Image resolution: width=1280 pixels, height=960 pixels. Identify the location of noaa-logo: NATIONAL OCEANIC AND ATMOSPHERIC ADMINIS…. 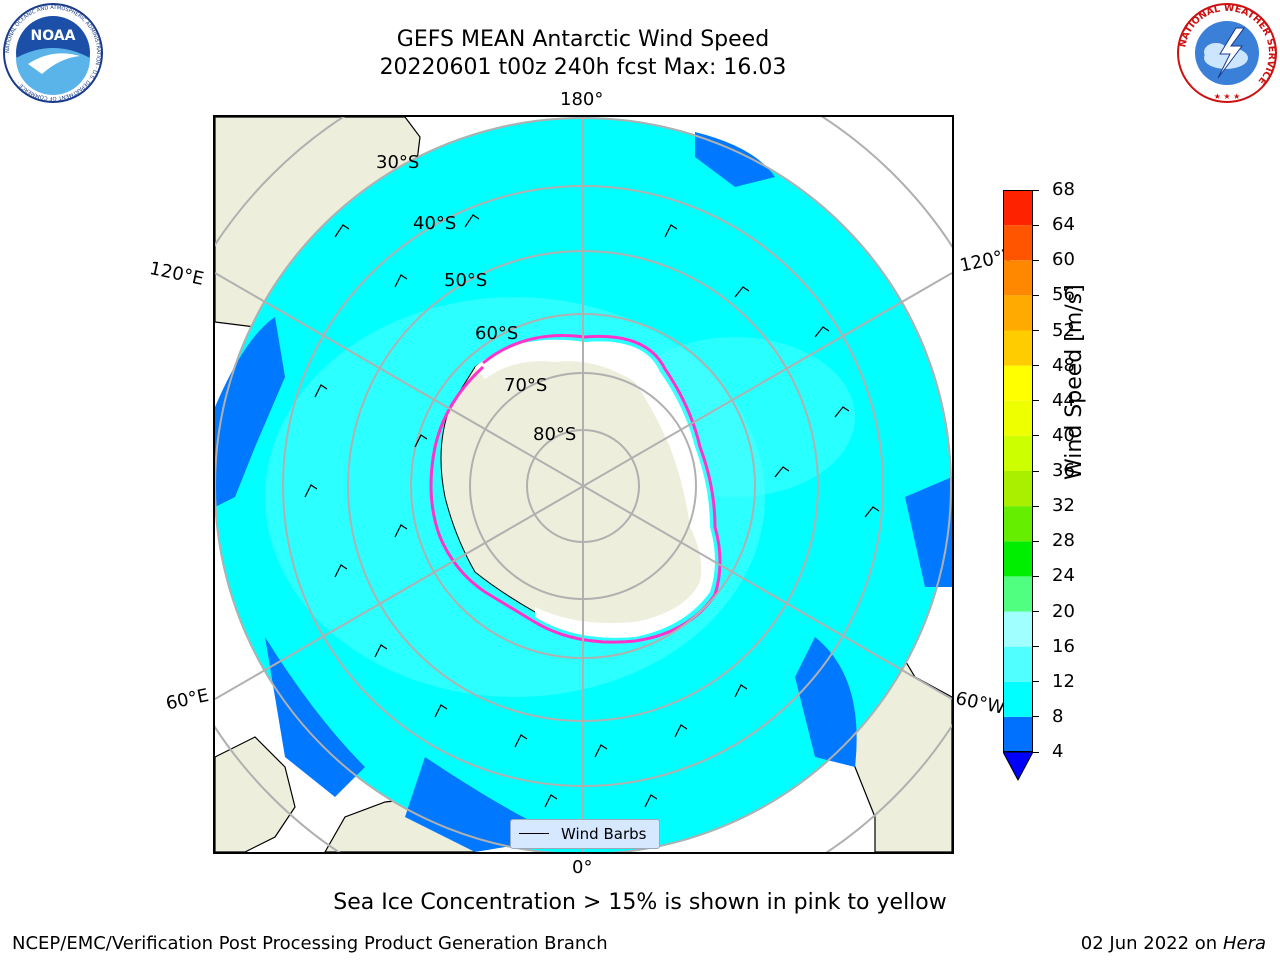
(53, 53).